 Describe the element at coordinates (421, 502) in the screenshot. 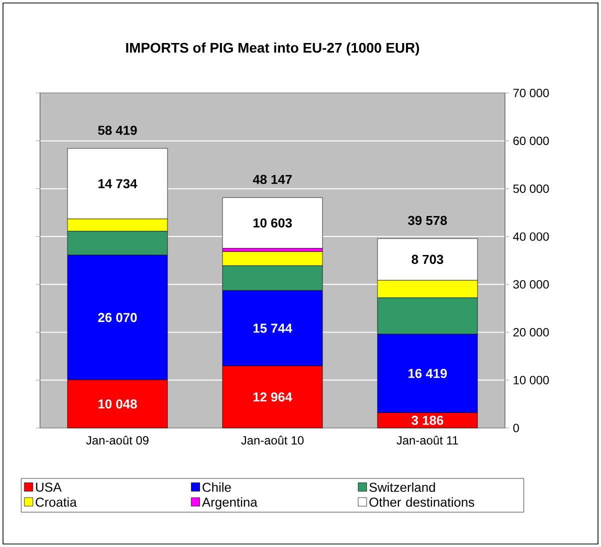

I see `legend-label: Other destinations` at that location.